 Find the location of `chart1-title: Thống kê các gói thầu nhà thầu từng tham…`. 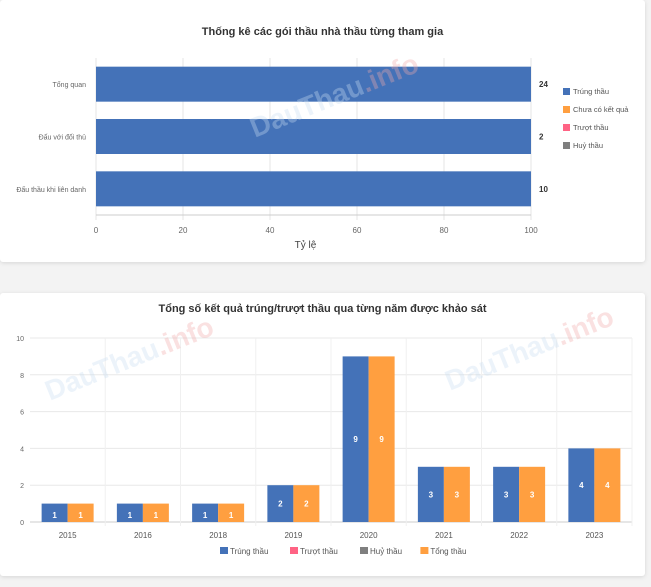

chart1-title: Thống kê các gói thầu nhà thầu từng tham… is located at coordinates (322, 32).